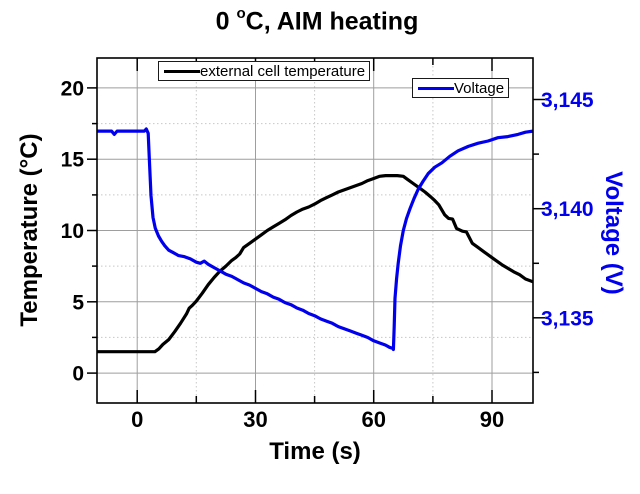 The image size is (640, 494). I want to click on y-right-tick-label: 3,140, so click(567, 209).